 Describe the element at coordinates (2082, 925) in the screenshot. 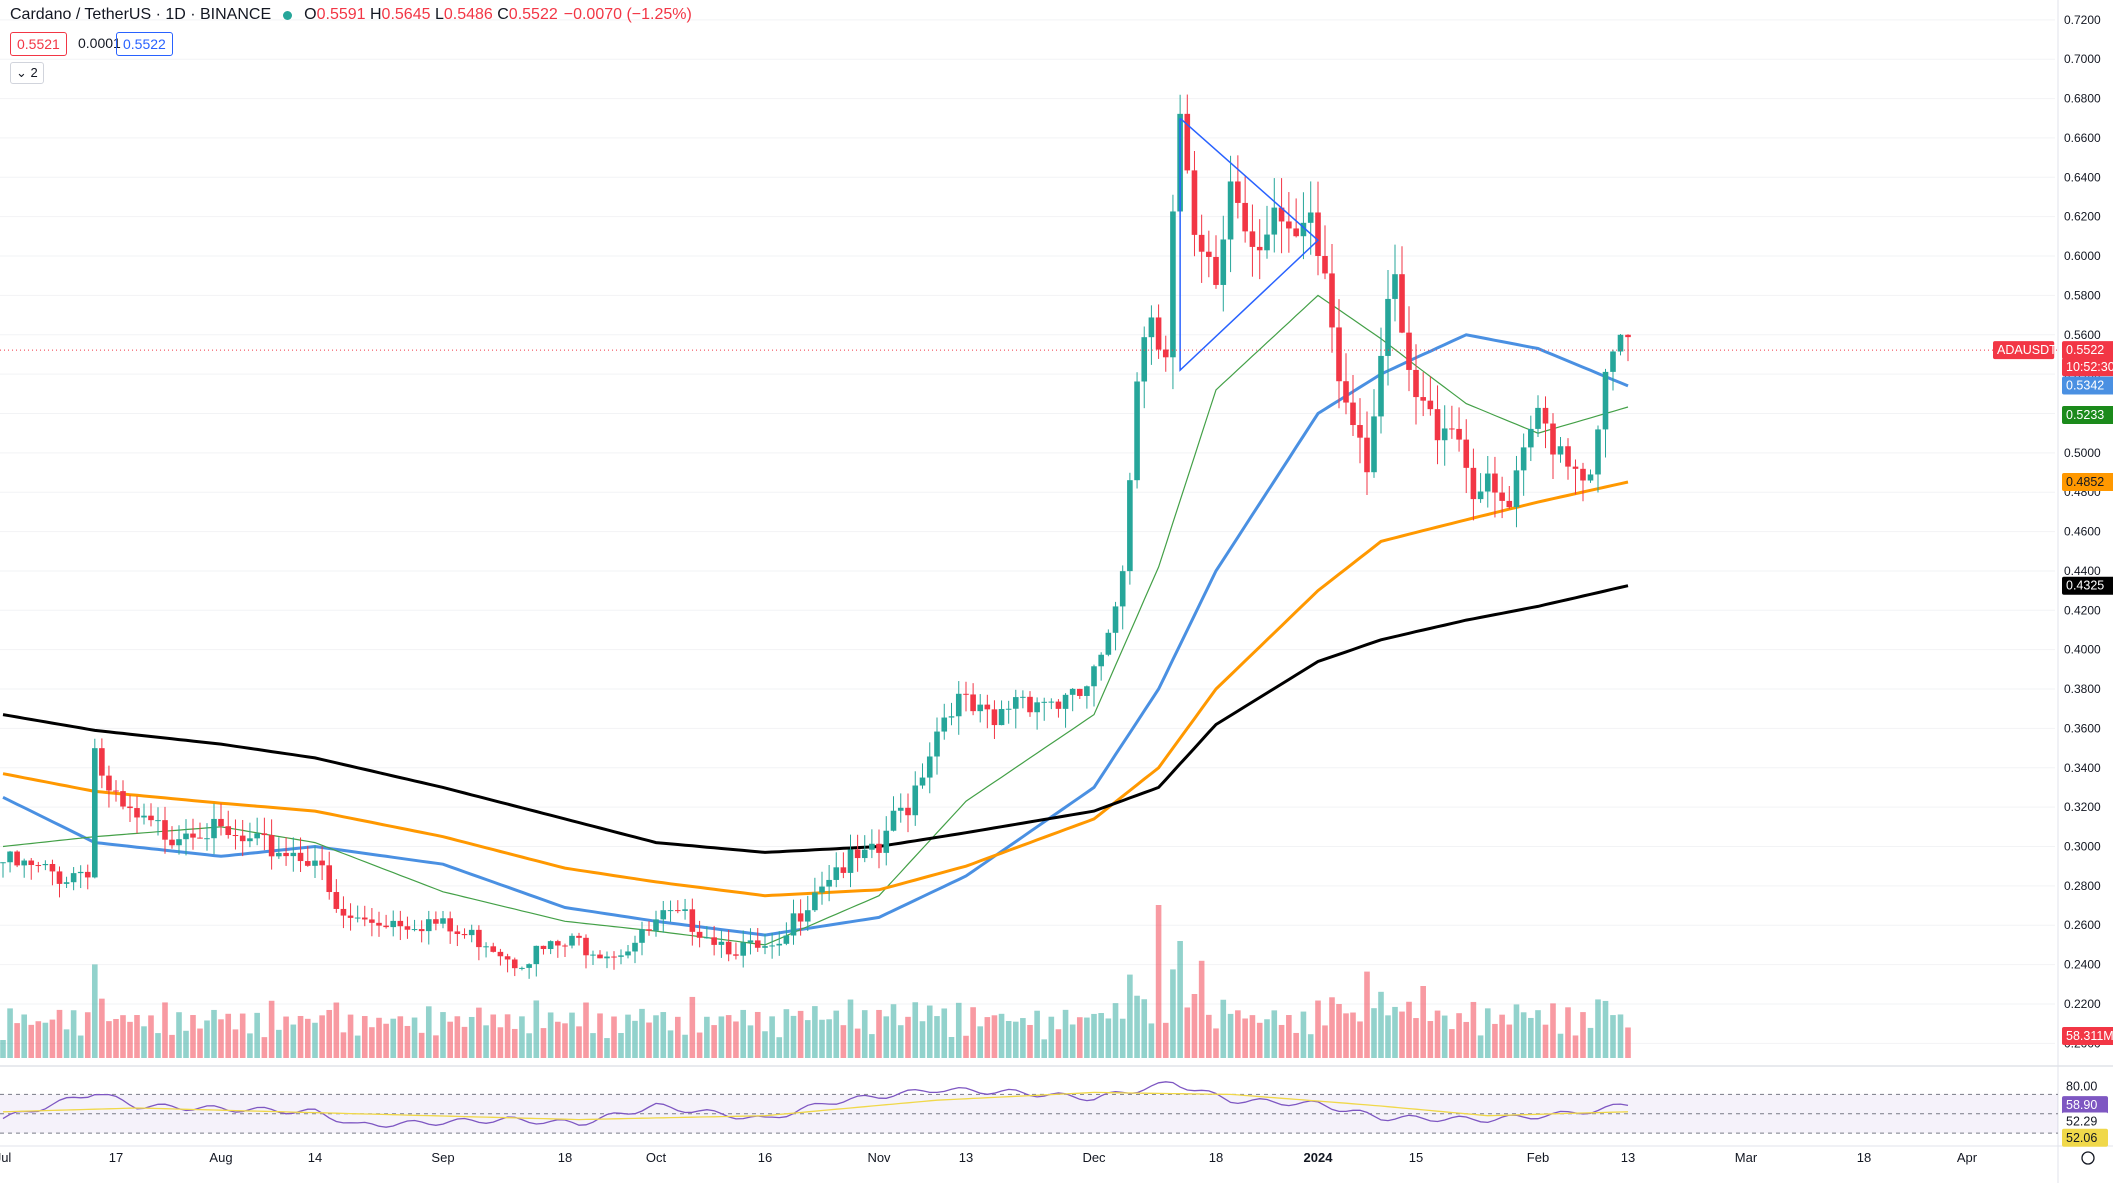

I see `y-tick-label: 0.2600` at that location.